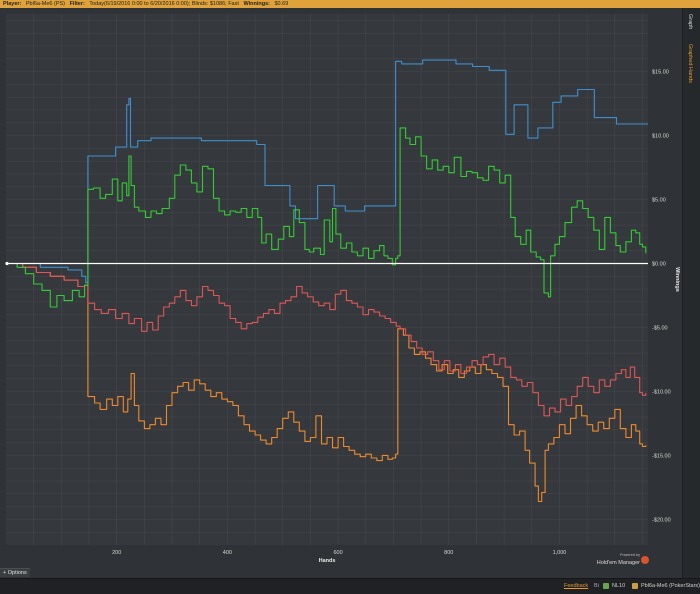 The image size is (700, 594). I want to click on player-icon, so click(635, 586).